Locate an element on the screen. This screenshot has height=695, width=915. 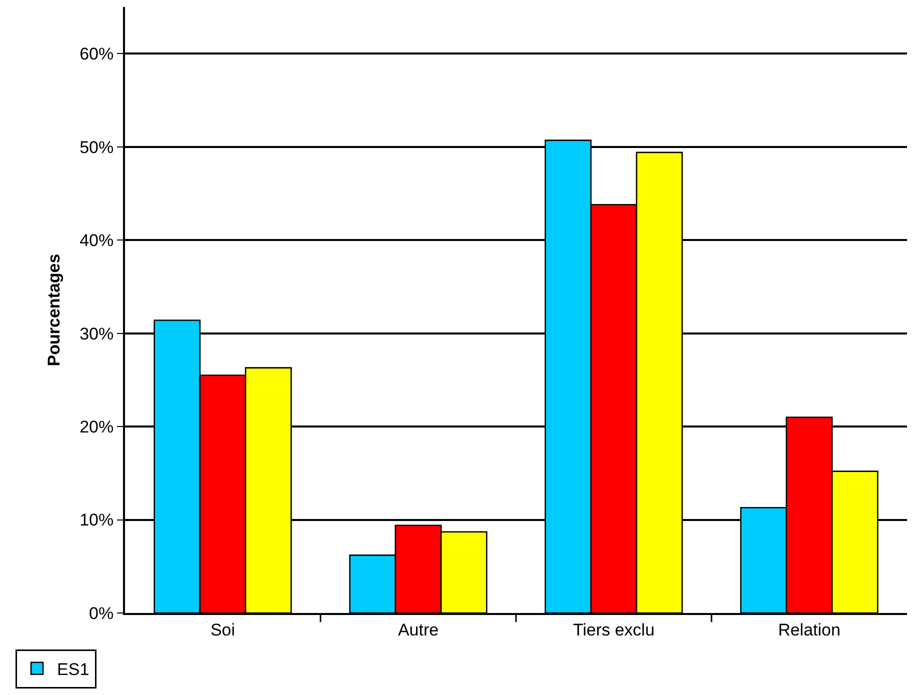
y-tick-label: 10% is located at coordinates (97, 520).